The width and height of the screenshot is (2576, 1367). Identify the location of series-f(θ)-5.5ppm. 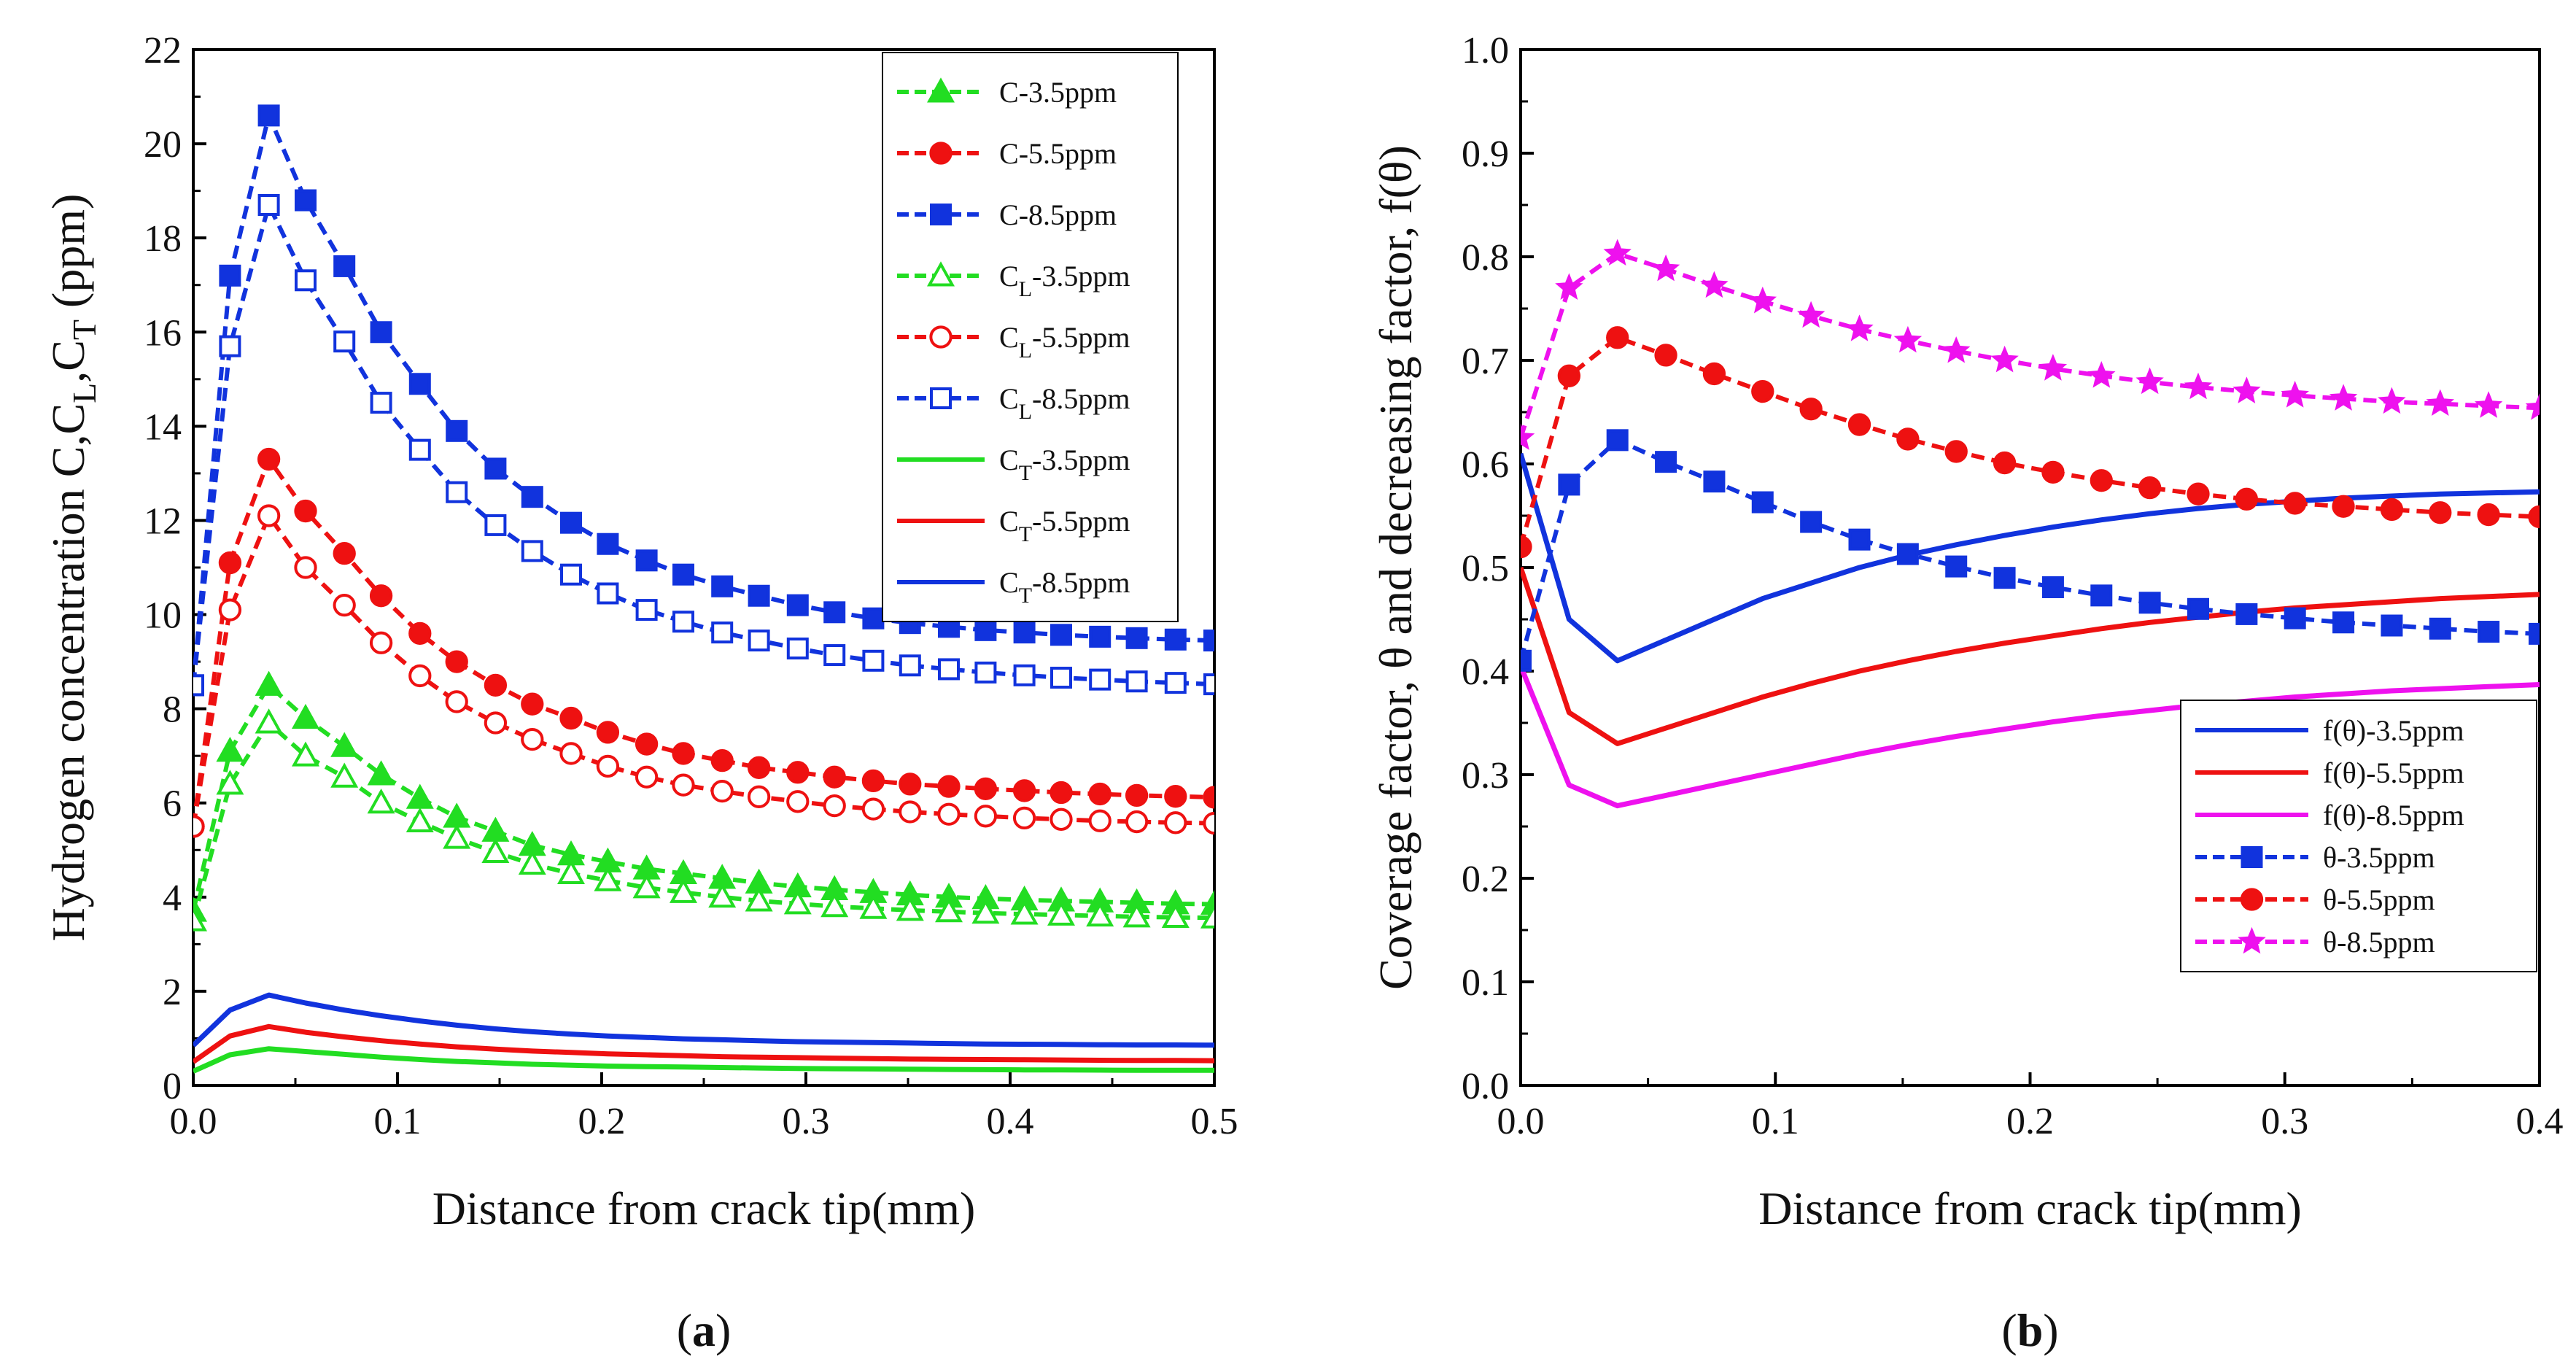
(2030, 656).